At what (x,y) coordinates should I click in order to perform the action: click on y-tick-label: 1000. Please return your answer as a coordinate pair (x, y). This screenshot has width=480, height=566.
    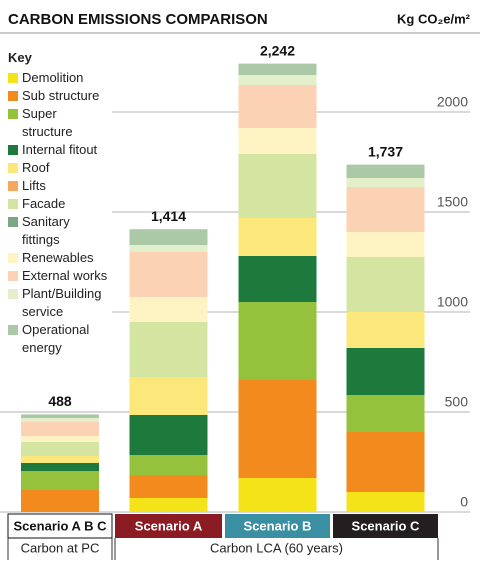
    Looking at the image, I should click on (452, 302).